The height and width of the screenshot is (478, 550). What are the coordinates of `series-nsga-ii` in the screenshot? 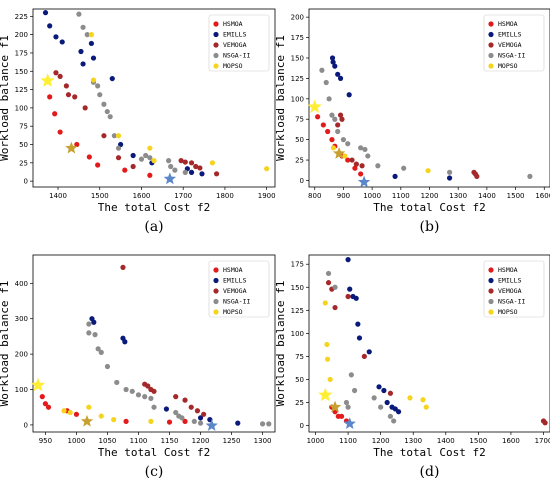 It's located at (132, 93).